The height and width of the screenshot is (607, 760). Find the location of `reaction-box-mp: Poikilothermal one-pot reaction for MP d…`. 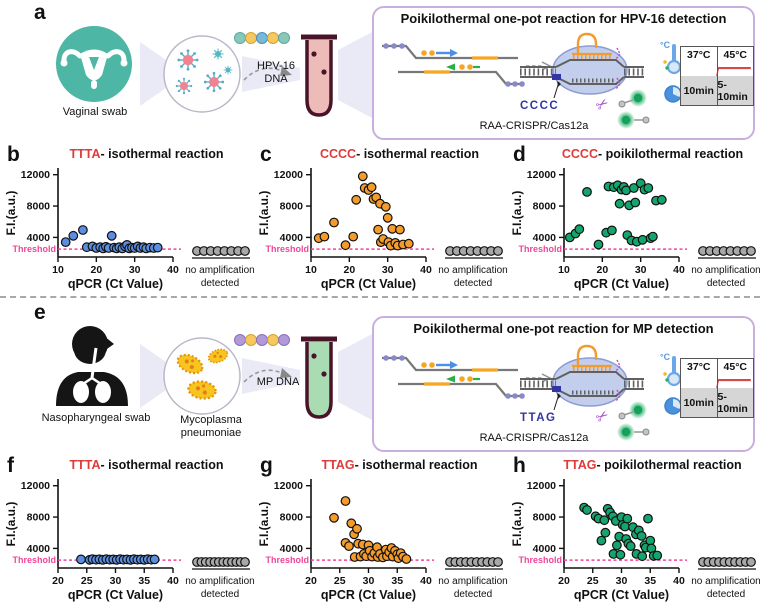

reaction-box-mp: Poikilothermal one-pot reaction for MP d… is located at coordinates (563, 384).